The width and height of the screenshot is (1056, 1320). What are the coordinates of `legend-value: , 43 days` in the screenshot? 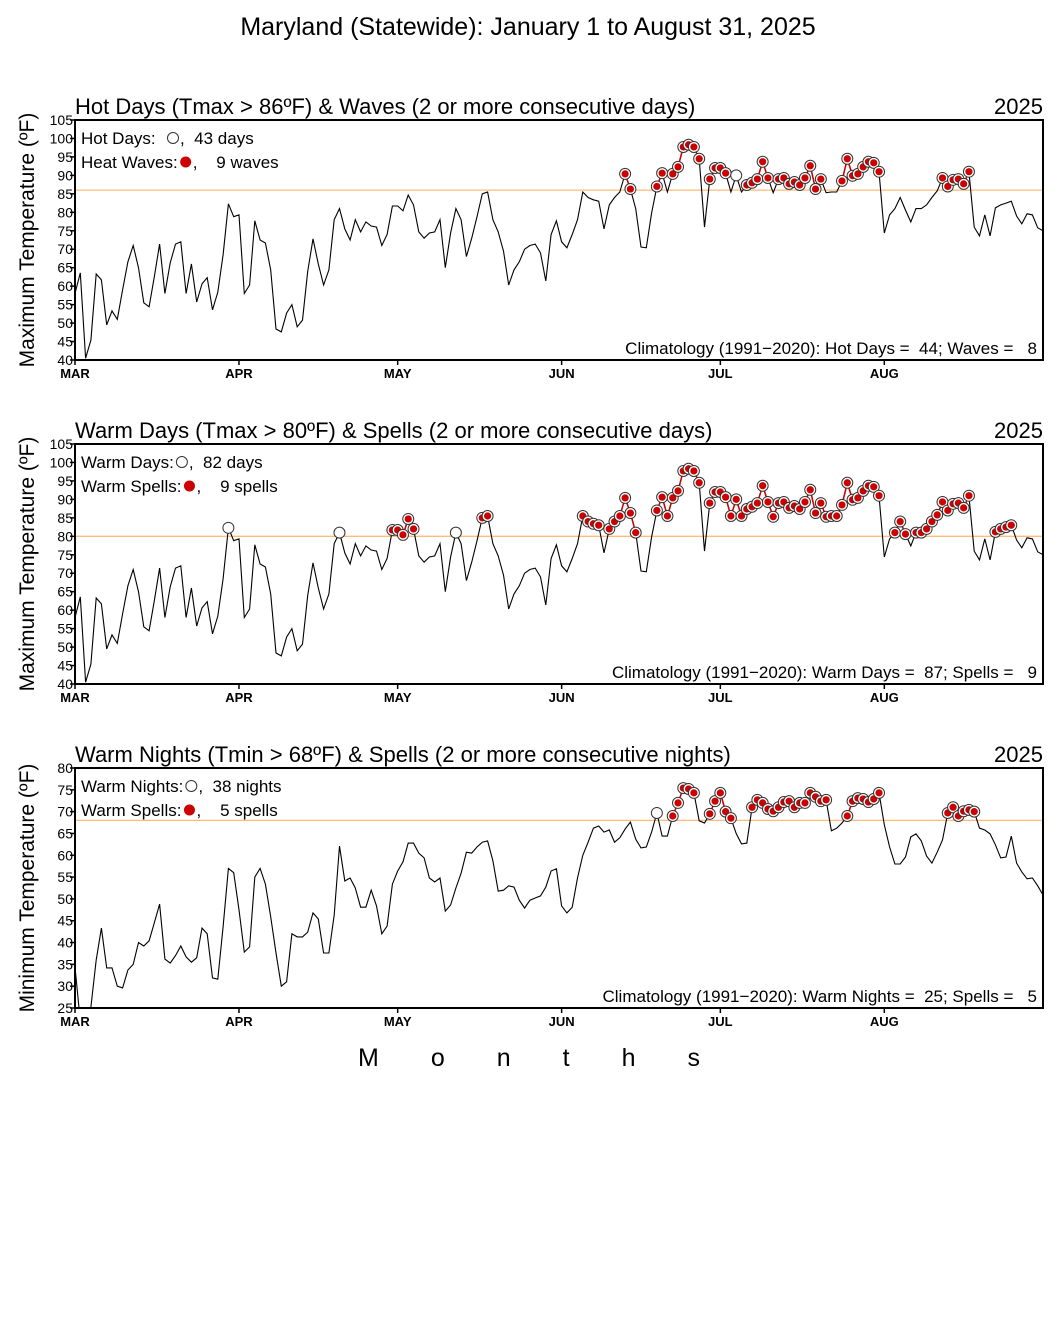 It's located at (217, 138).